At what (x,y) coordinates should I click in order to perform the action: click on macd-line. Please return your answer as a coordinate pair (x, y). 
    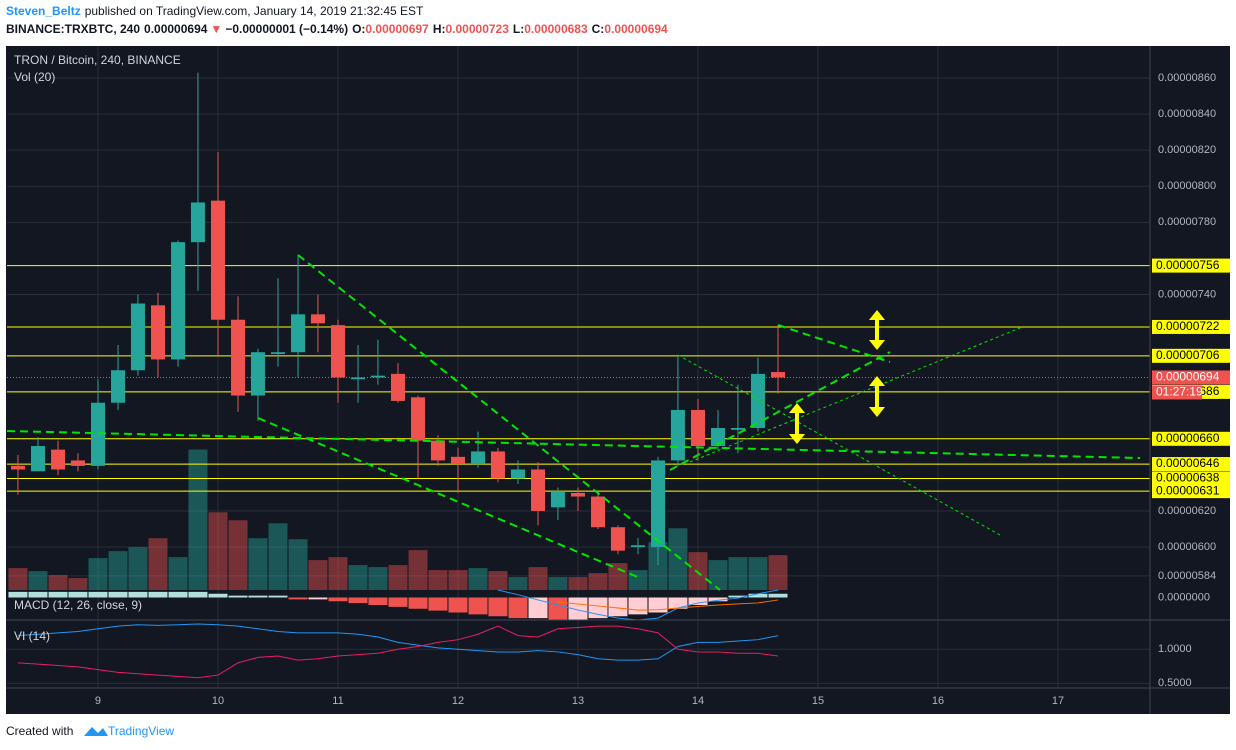
    Looking at the image, I should click on (668, 605).